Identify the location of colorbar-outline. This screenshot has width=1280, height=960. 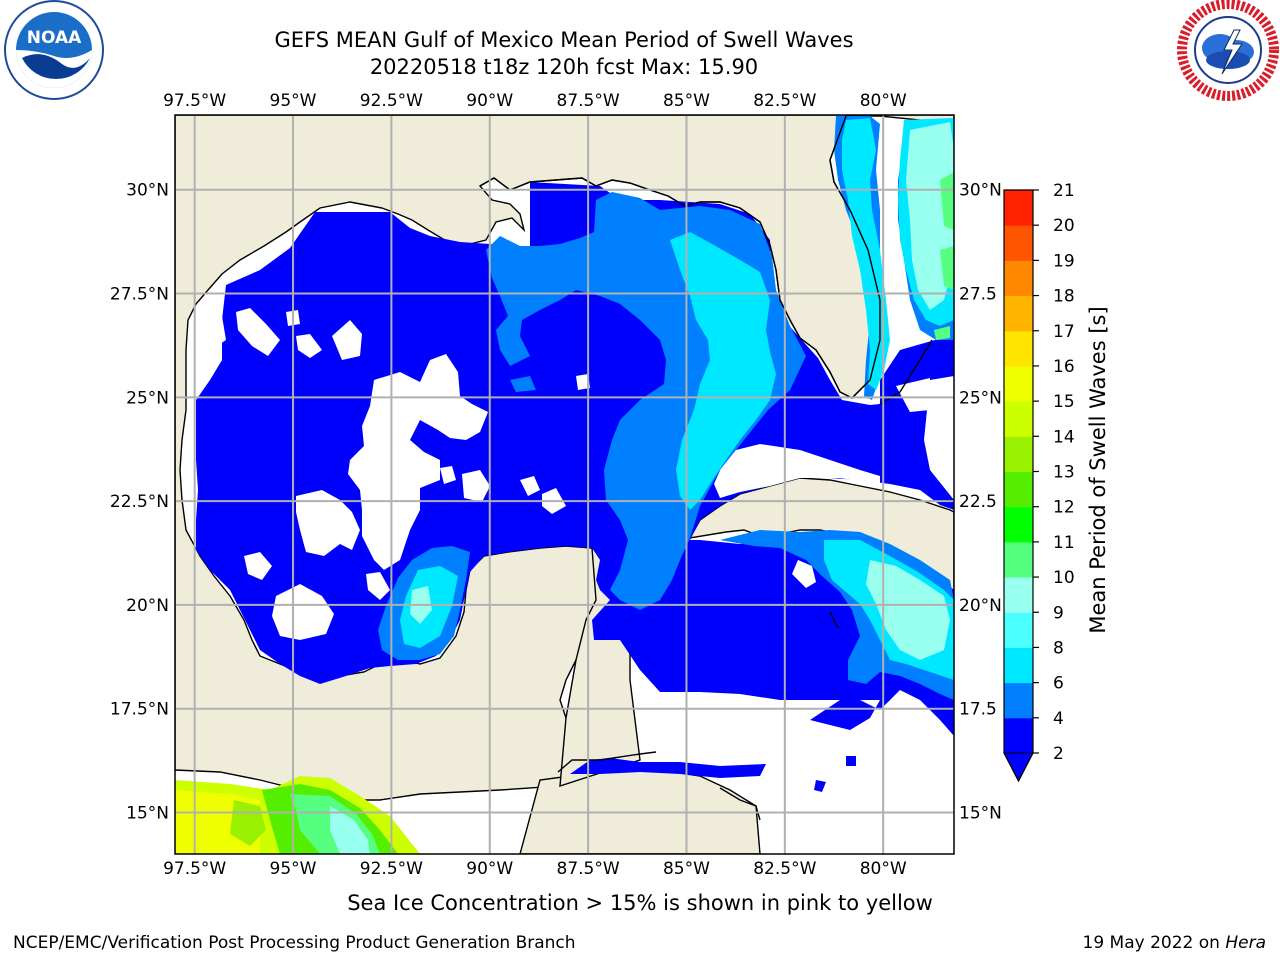
(1018, 486).